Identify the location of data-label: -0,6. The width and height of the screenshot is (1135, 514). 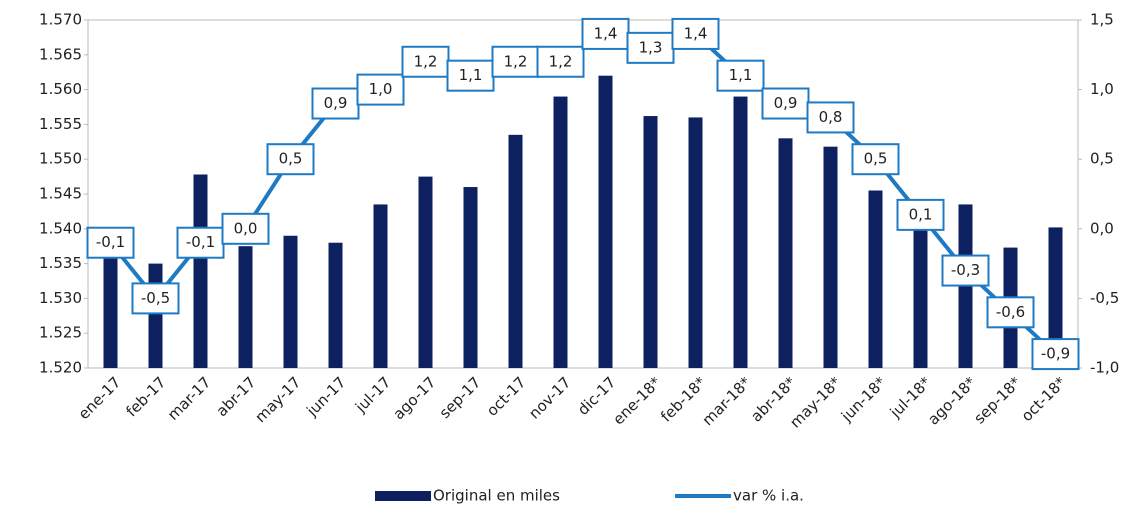
(1010, 312).